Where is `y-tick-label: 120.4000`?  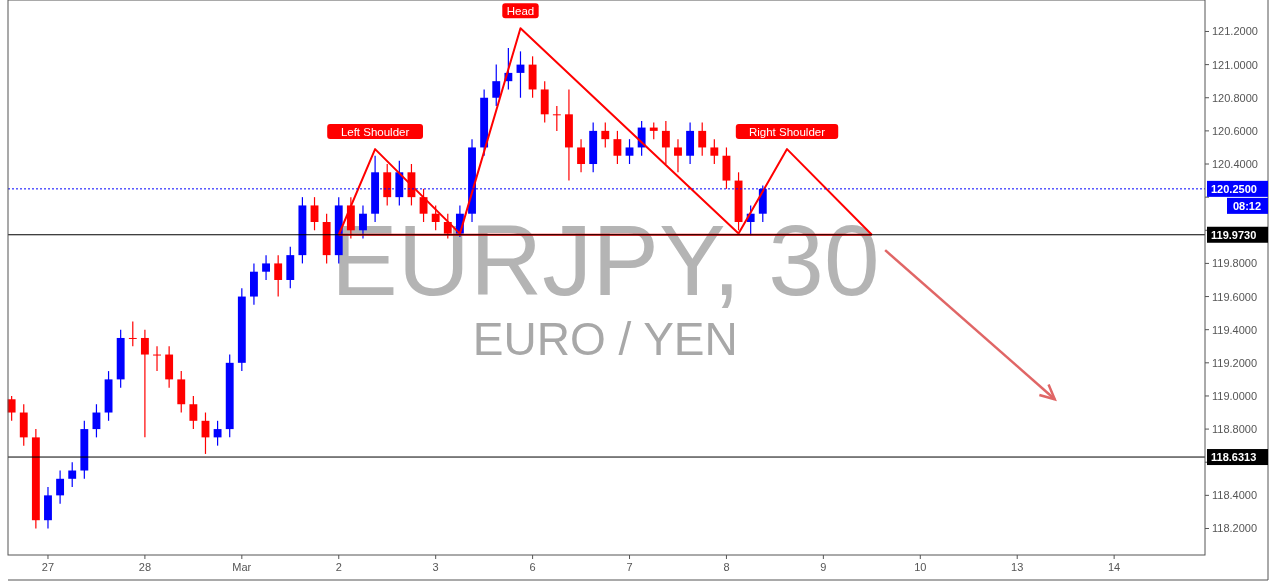
y-tick-label: 120.4000 is located at coordinates (1235, 164).